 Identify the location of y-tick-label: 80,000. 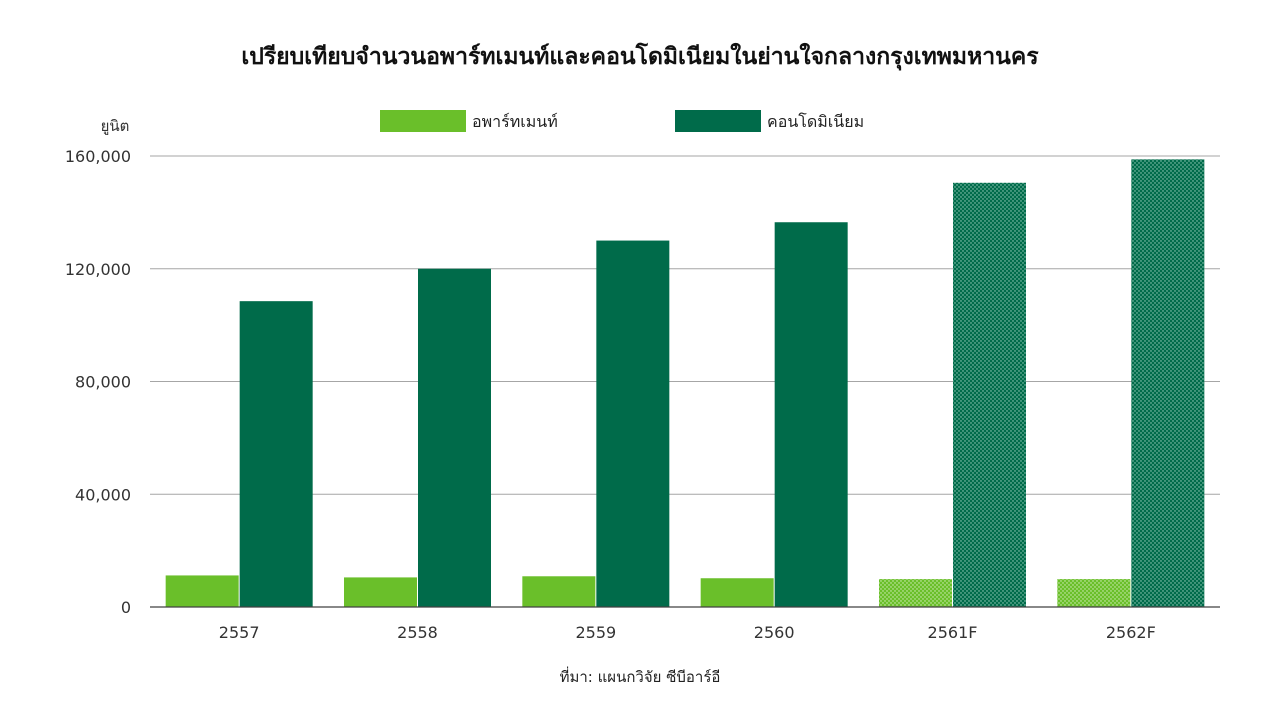
(103, 382).